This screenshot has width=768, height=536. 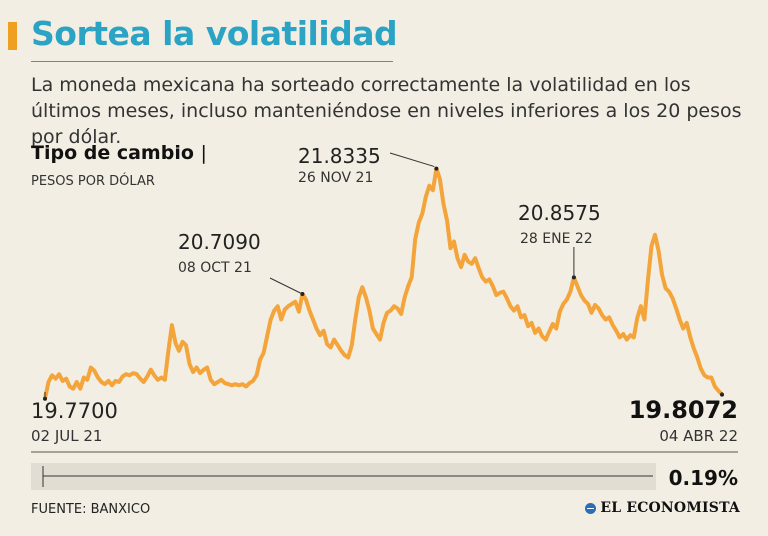 What do you see at coordinates (670, 508) in the screenshot?
I see `brand-name: EL ECONOMISTA` at bounding box center [670, 508].